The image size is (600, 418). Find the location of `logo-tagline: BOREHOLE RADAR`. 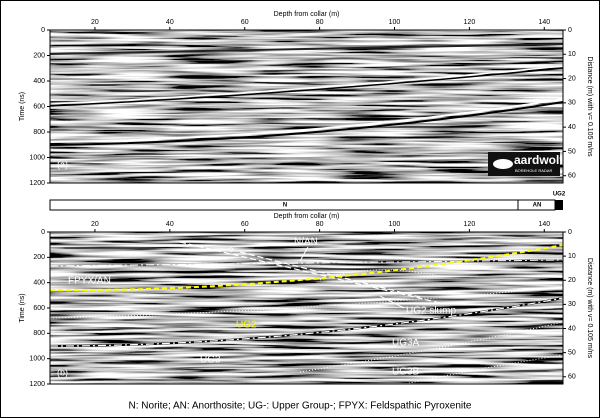

logo-tagline: BOREHOLE RADAR is located at coordinates (533, 170).